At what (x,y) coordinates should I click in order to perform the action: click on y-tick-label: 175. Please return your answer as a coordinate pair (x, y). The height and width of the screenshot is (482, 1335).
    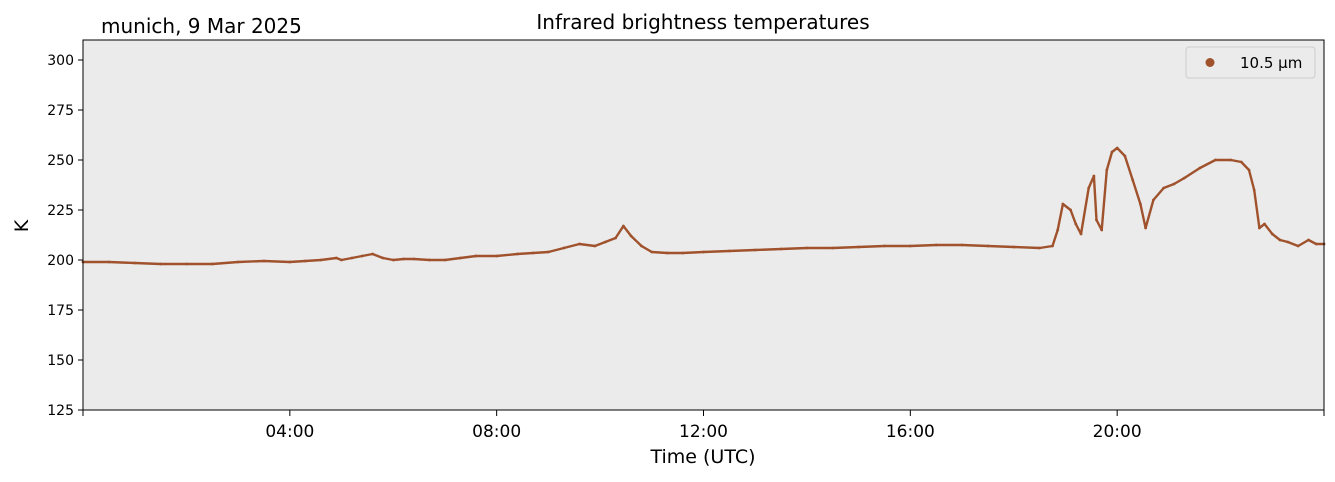
    Looking at the image, I should click on (60, 311).